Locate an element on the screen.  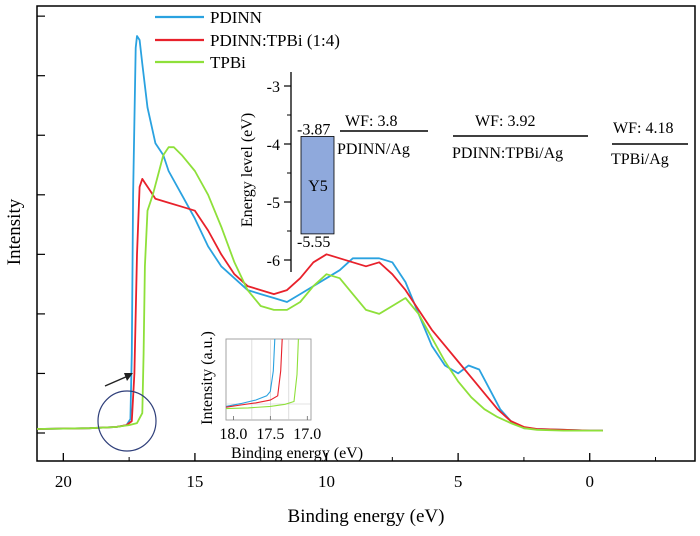
wf-label-pdinn: WF: 3.8 is located at coordinates (371, 121).